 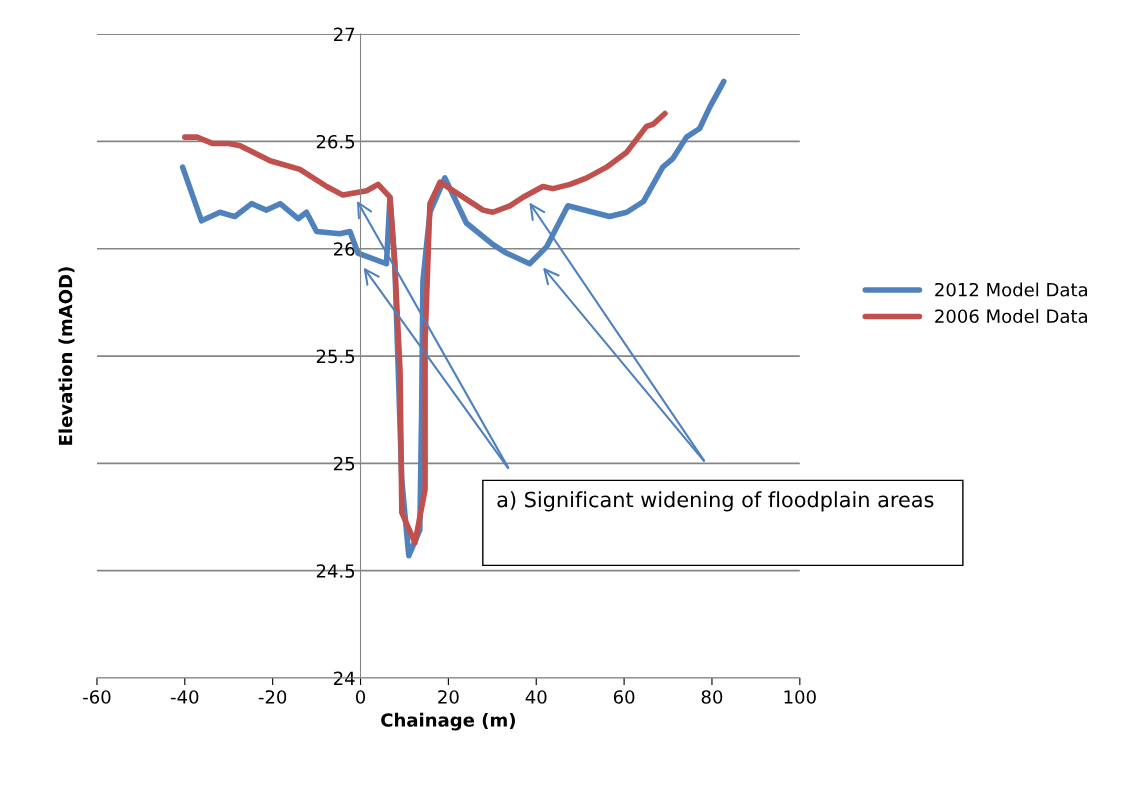 I want to click on y-tick-label: 27, so click(x=344, y=34).